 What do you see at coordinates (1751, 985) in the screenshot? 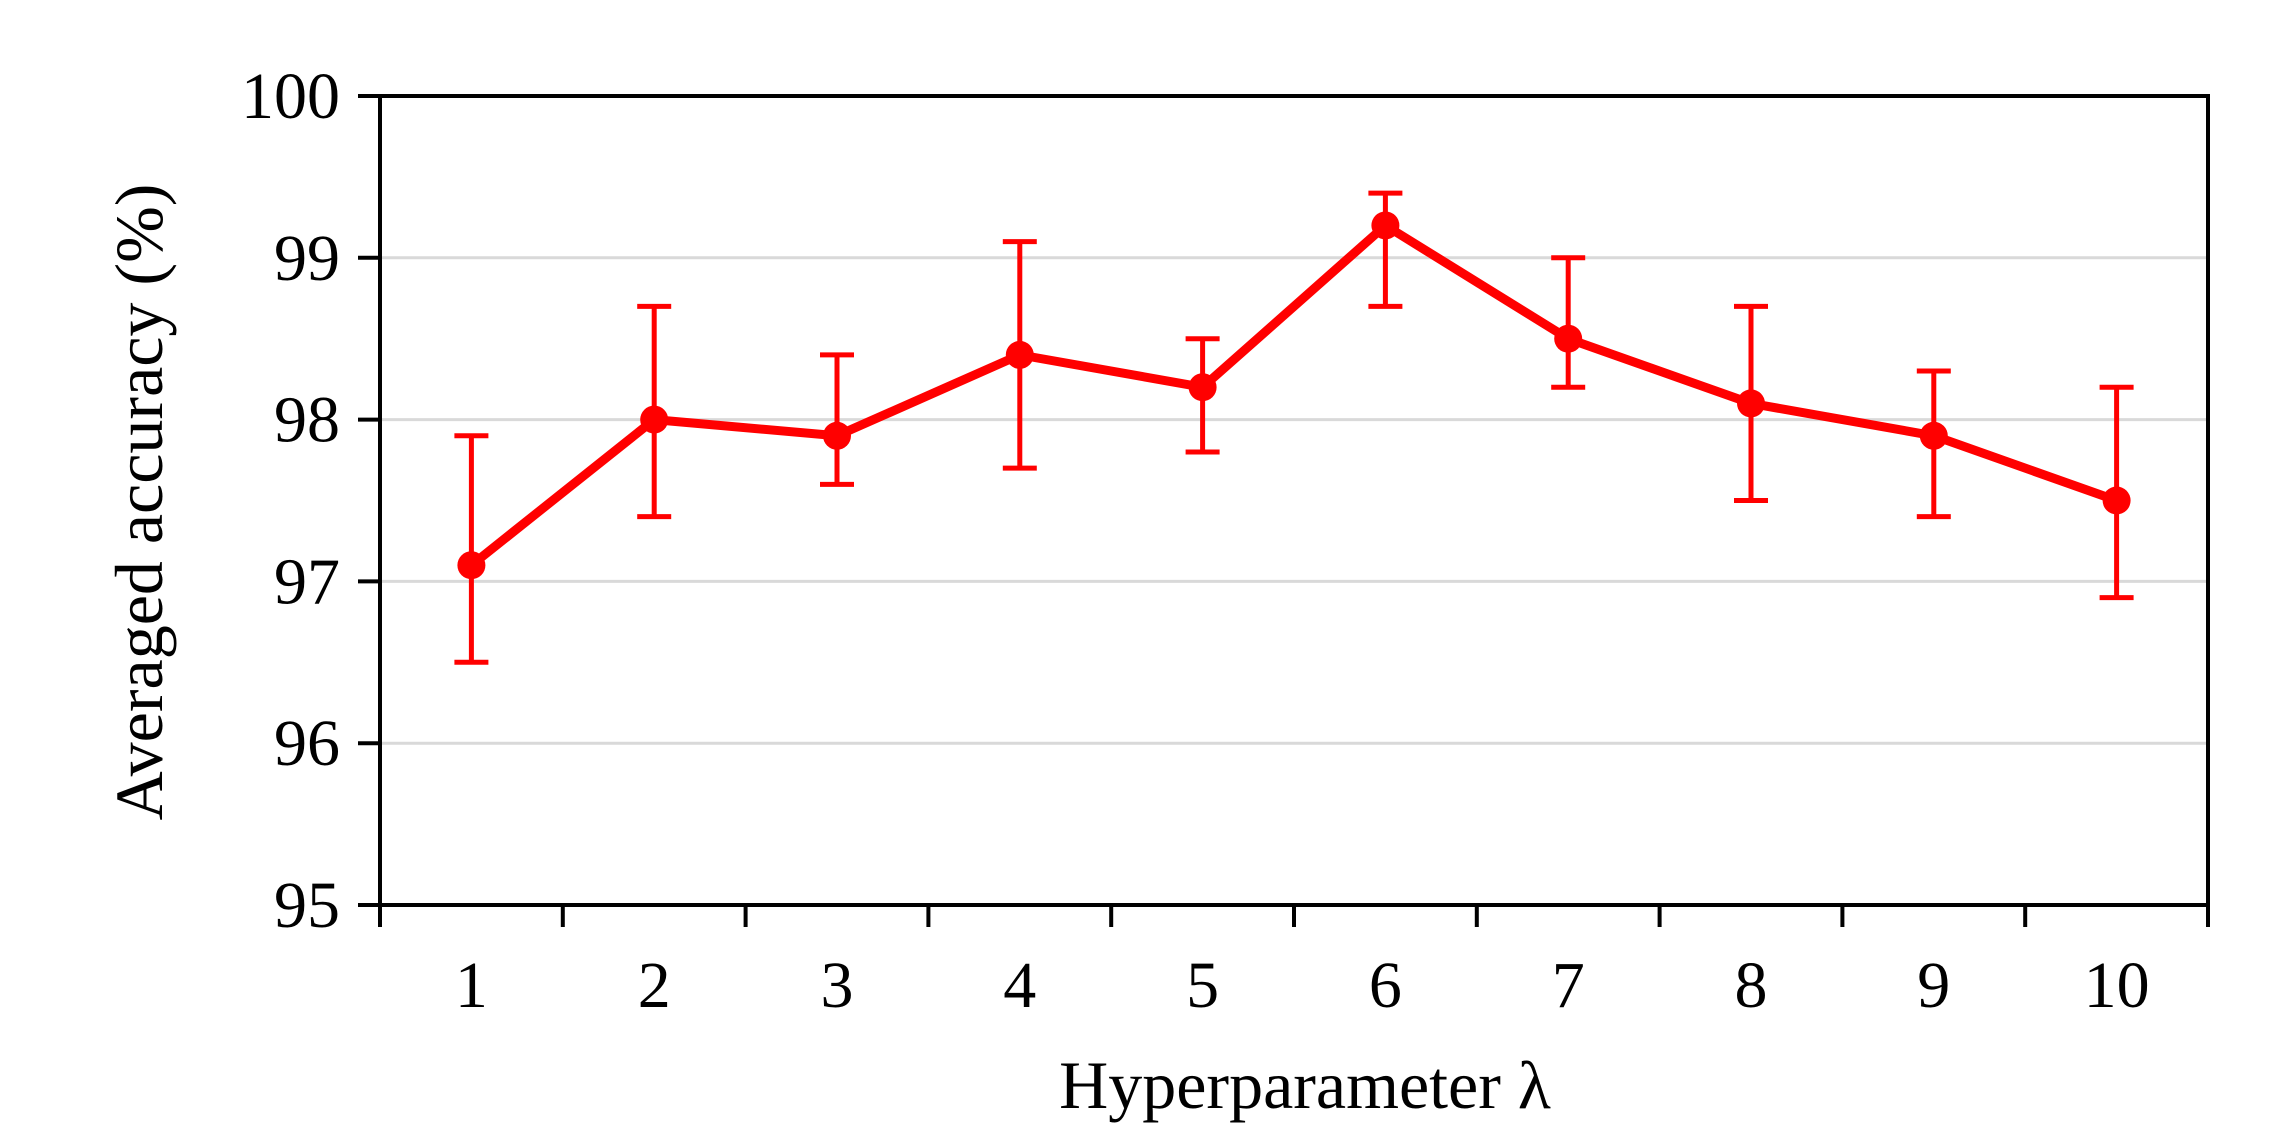
I see `x-tick-label: 8` at bounding box center [1751, 985].